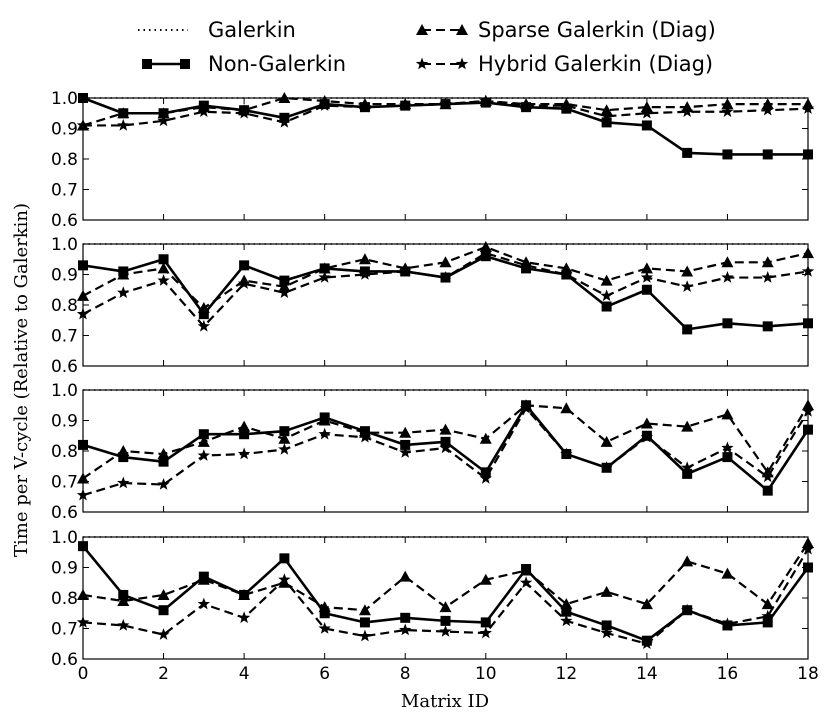 The width and height of the screenshot is (830, 723). I want to click on x-tick-label: 8, so click(405, 674).